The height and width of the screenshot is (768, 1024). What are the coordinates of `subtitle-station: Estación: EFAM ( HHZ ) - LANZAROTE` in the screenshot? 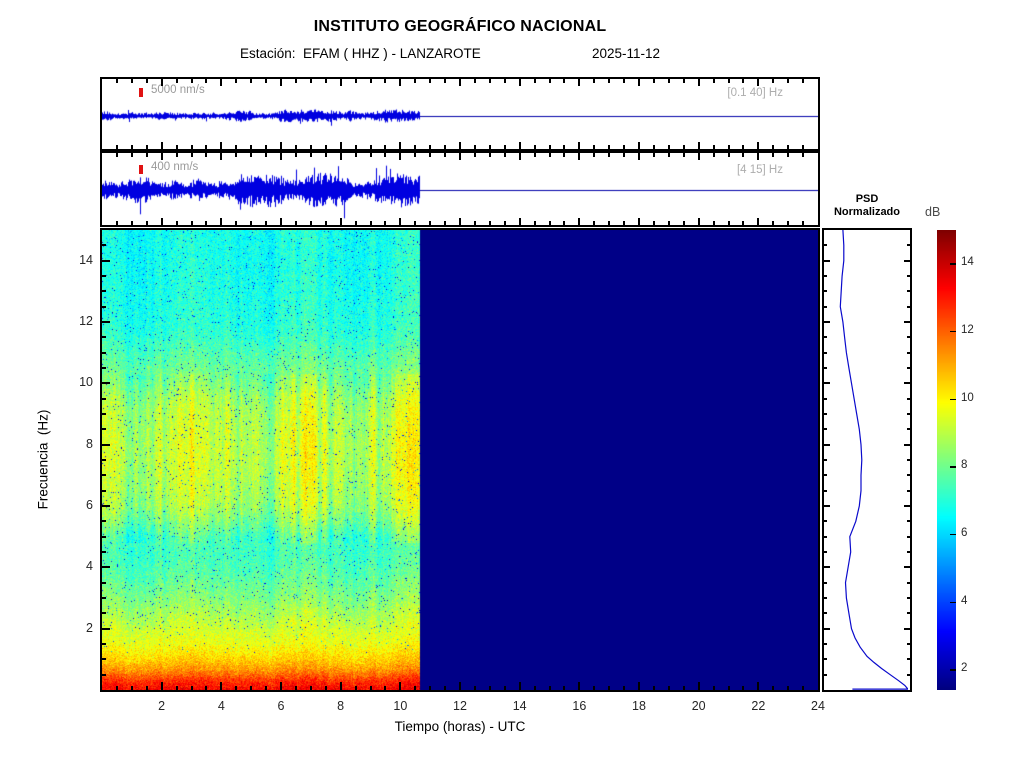 It's located at (360, 53).